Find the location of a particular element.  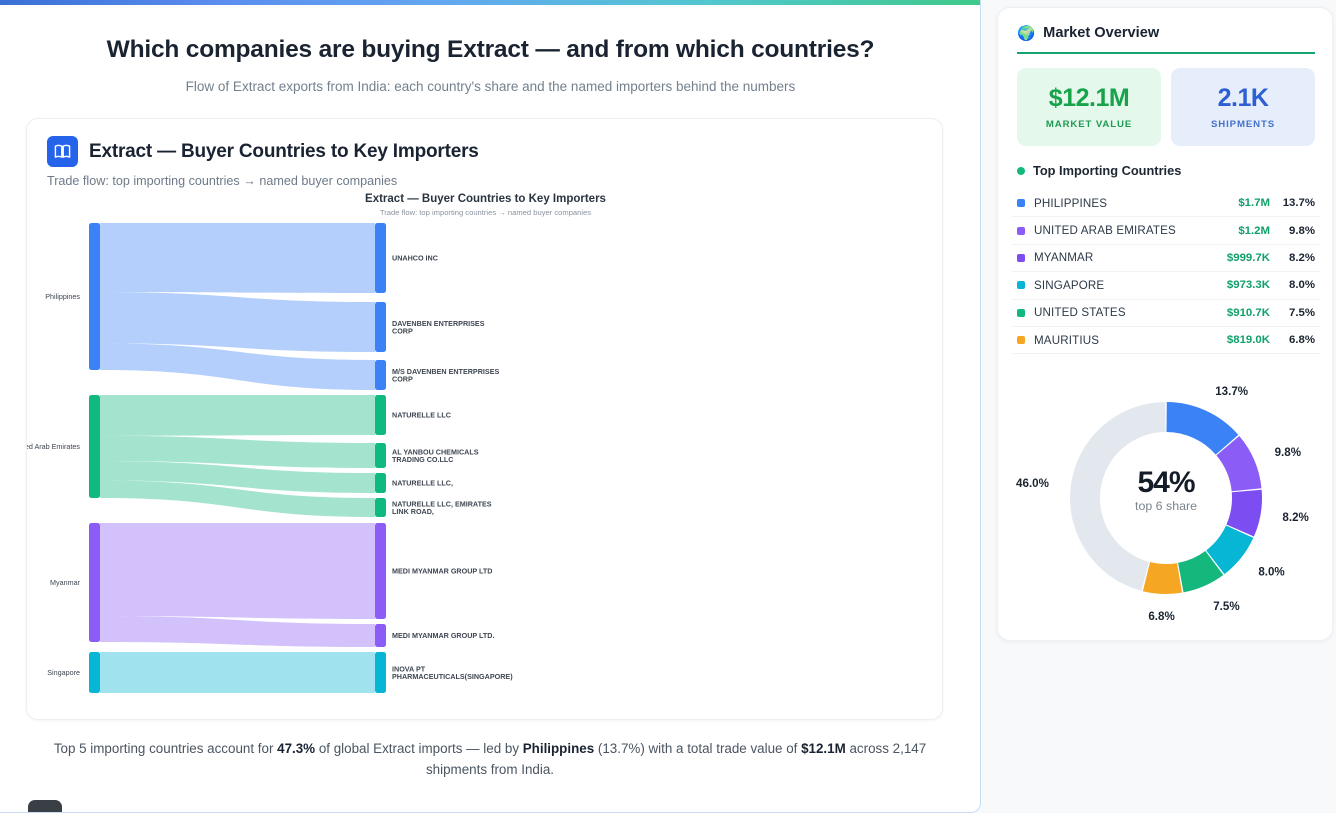

sidebar-header: 🌍 Market Overview is located at coordinates (1088, 33).